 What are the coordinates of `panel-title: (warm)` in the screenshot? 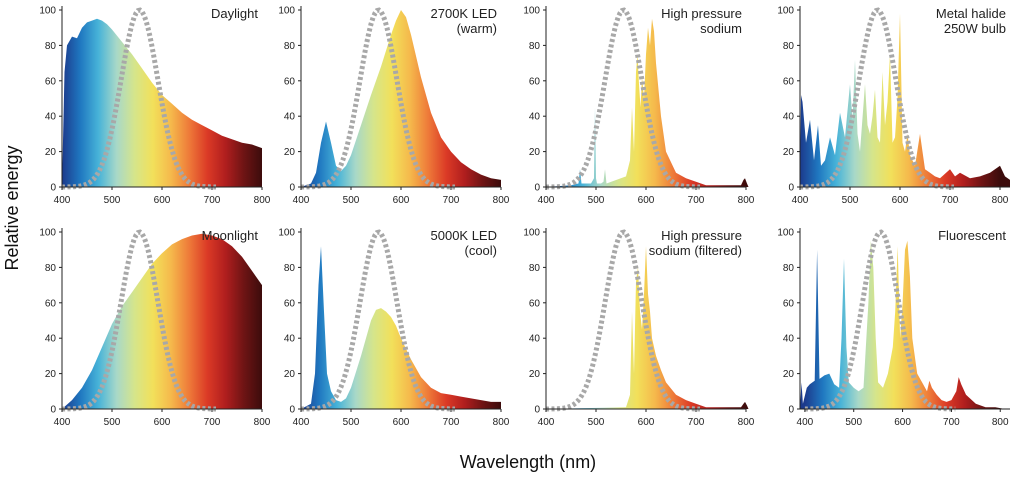 It's located at (477, 28).